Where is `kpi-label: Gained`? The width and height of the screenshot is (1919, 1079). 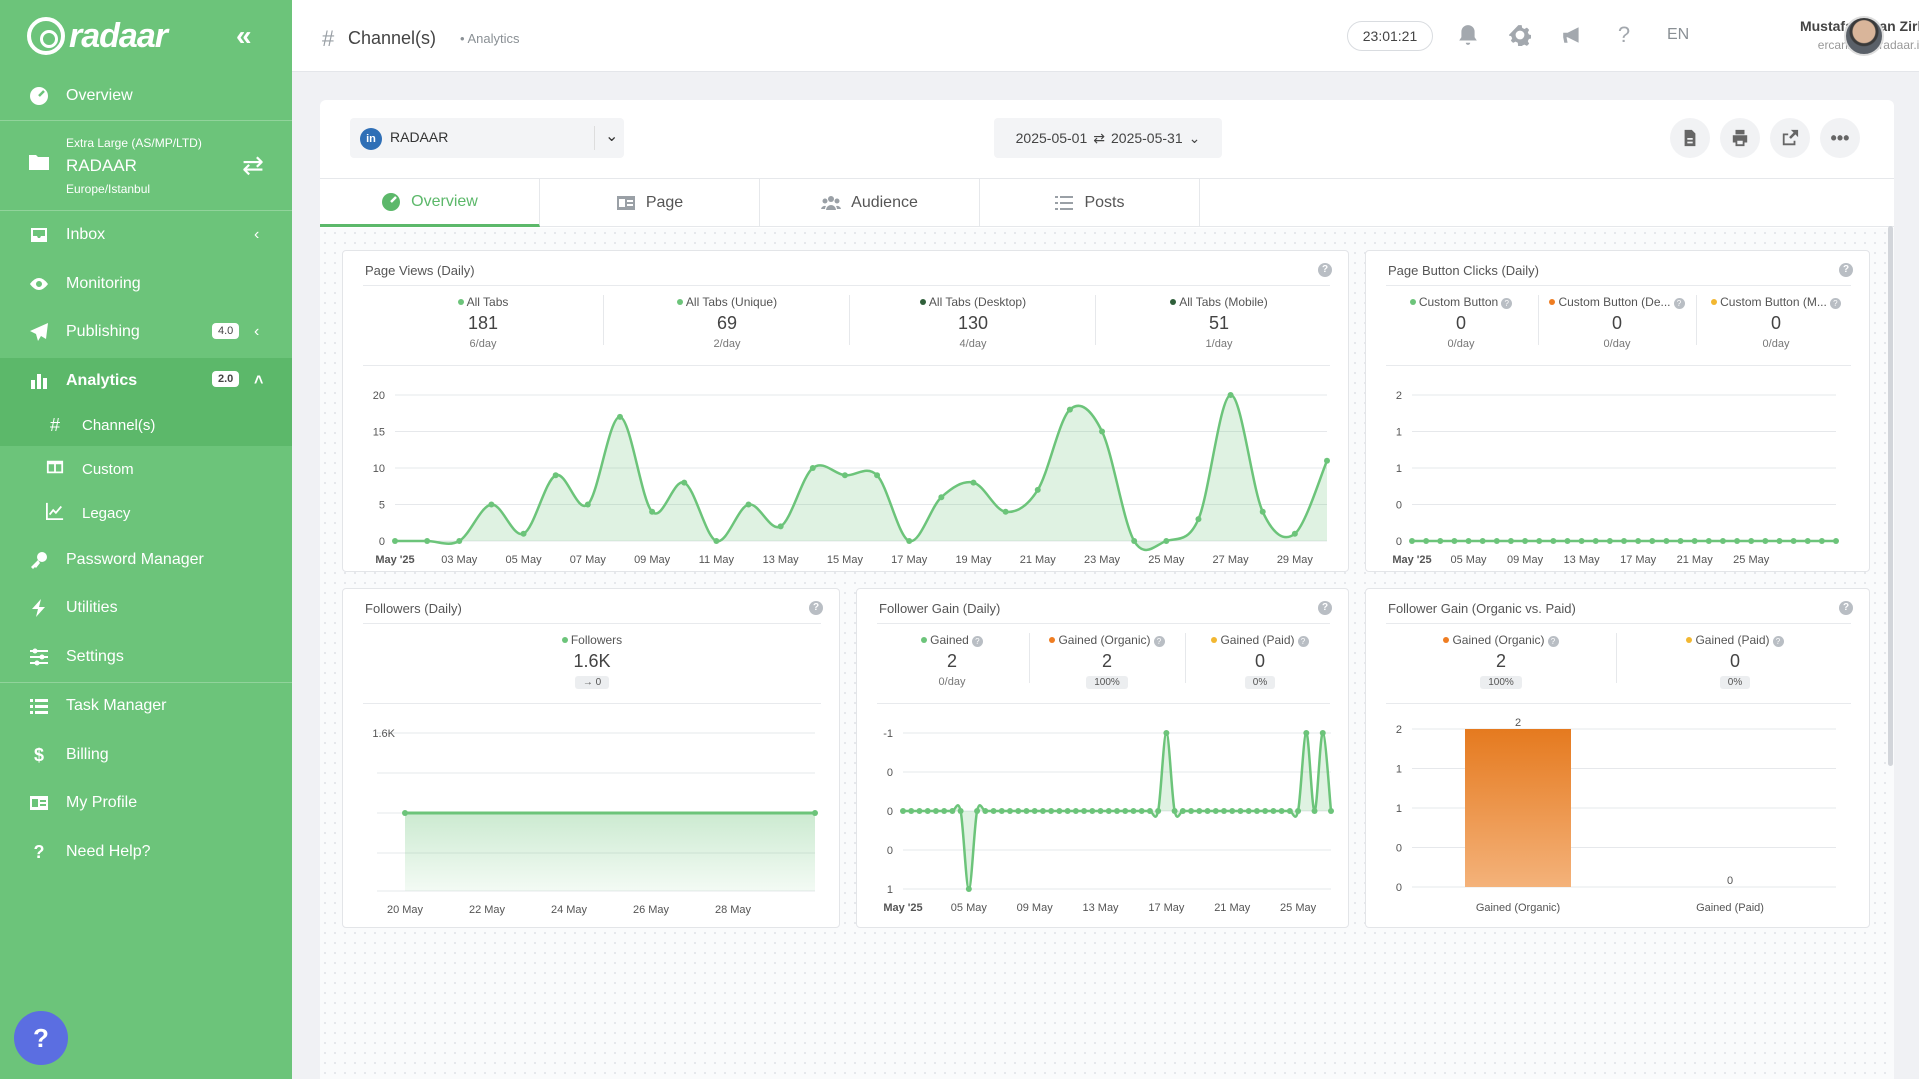
kpi-label: Gained is located at coordinates (949, 640).